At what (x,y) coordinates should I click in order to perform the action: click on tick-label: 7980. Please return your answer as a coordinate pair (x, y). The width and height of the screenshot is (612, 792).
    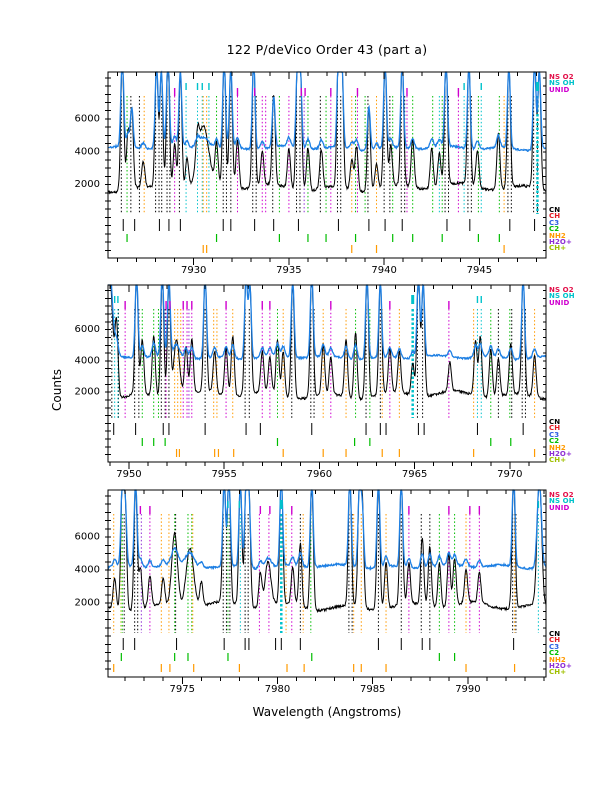
    Looking at the image, I should click on (277, 689).